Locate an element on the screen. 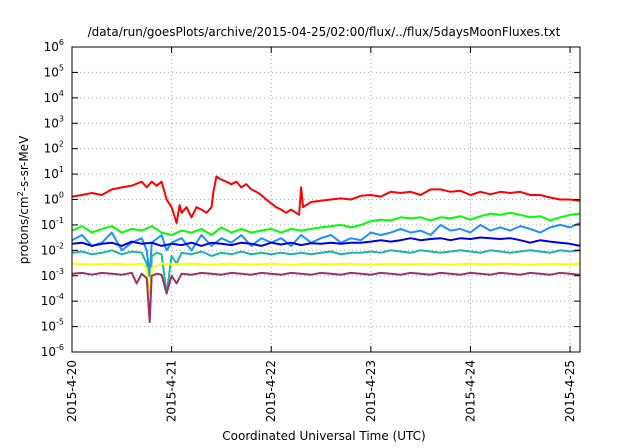 The height and width of the screenshot is (448, 640). y-tick-label: 10⁻⁴ is located at coordinates (52, 300).